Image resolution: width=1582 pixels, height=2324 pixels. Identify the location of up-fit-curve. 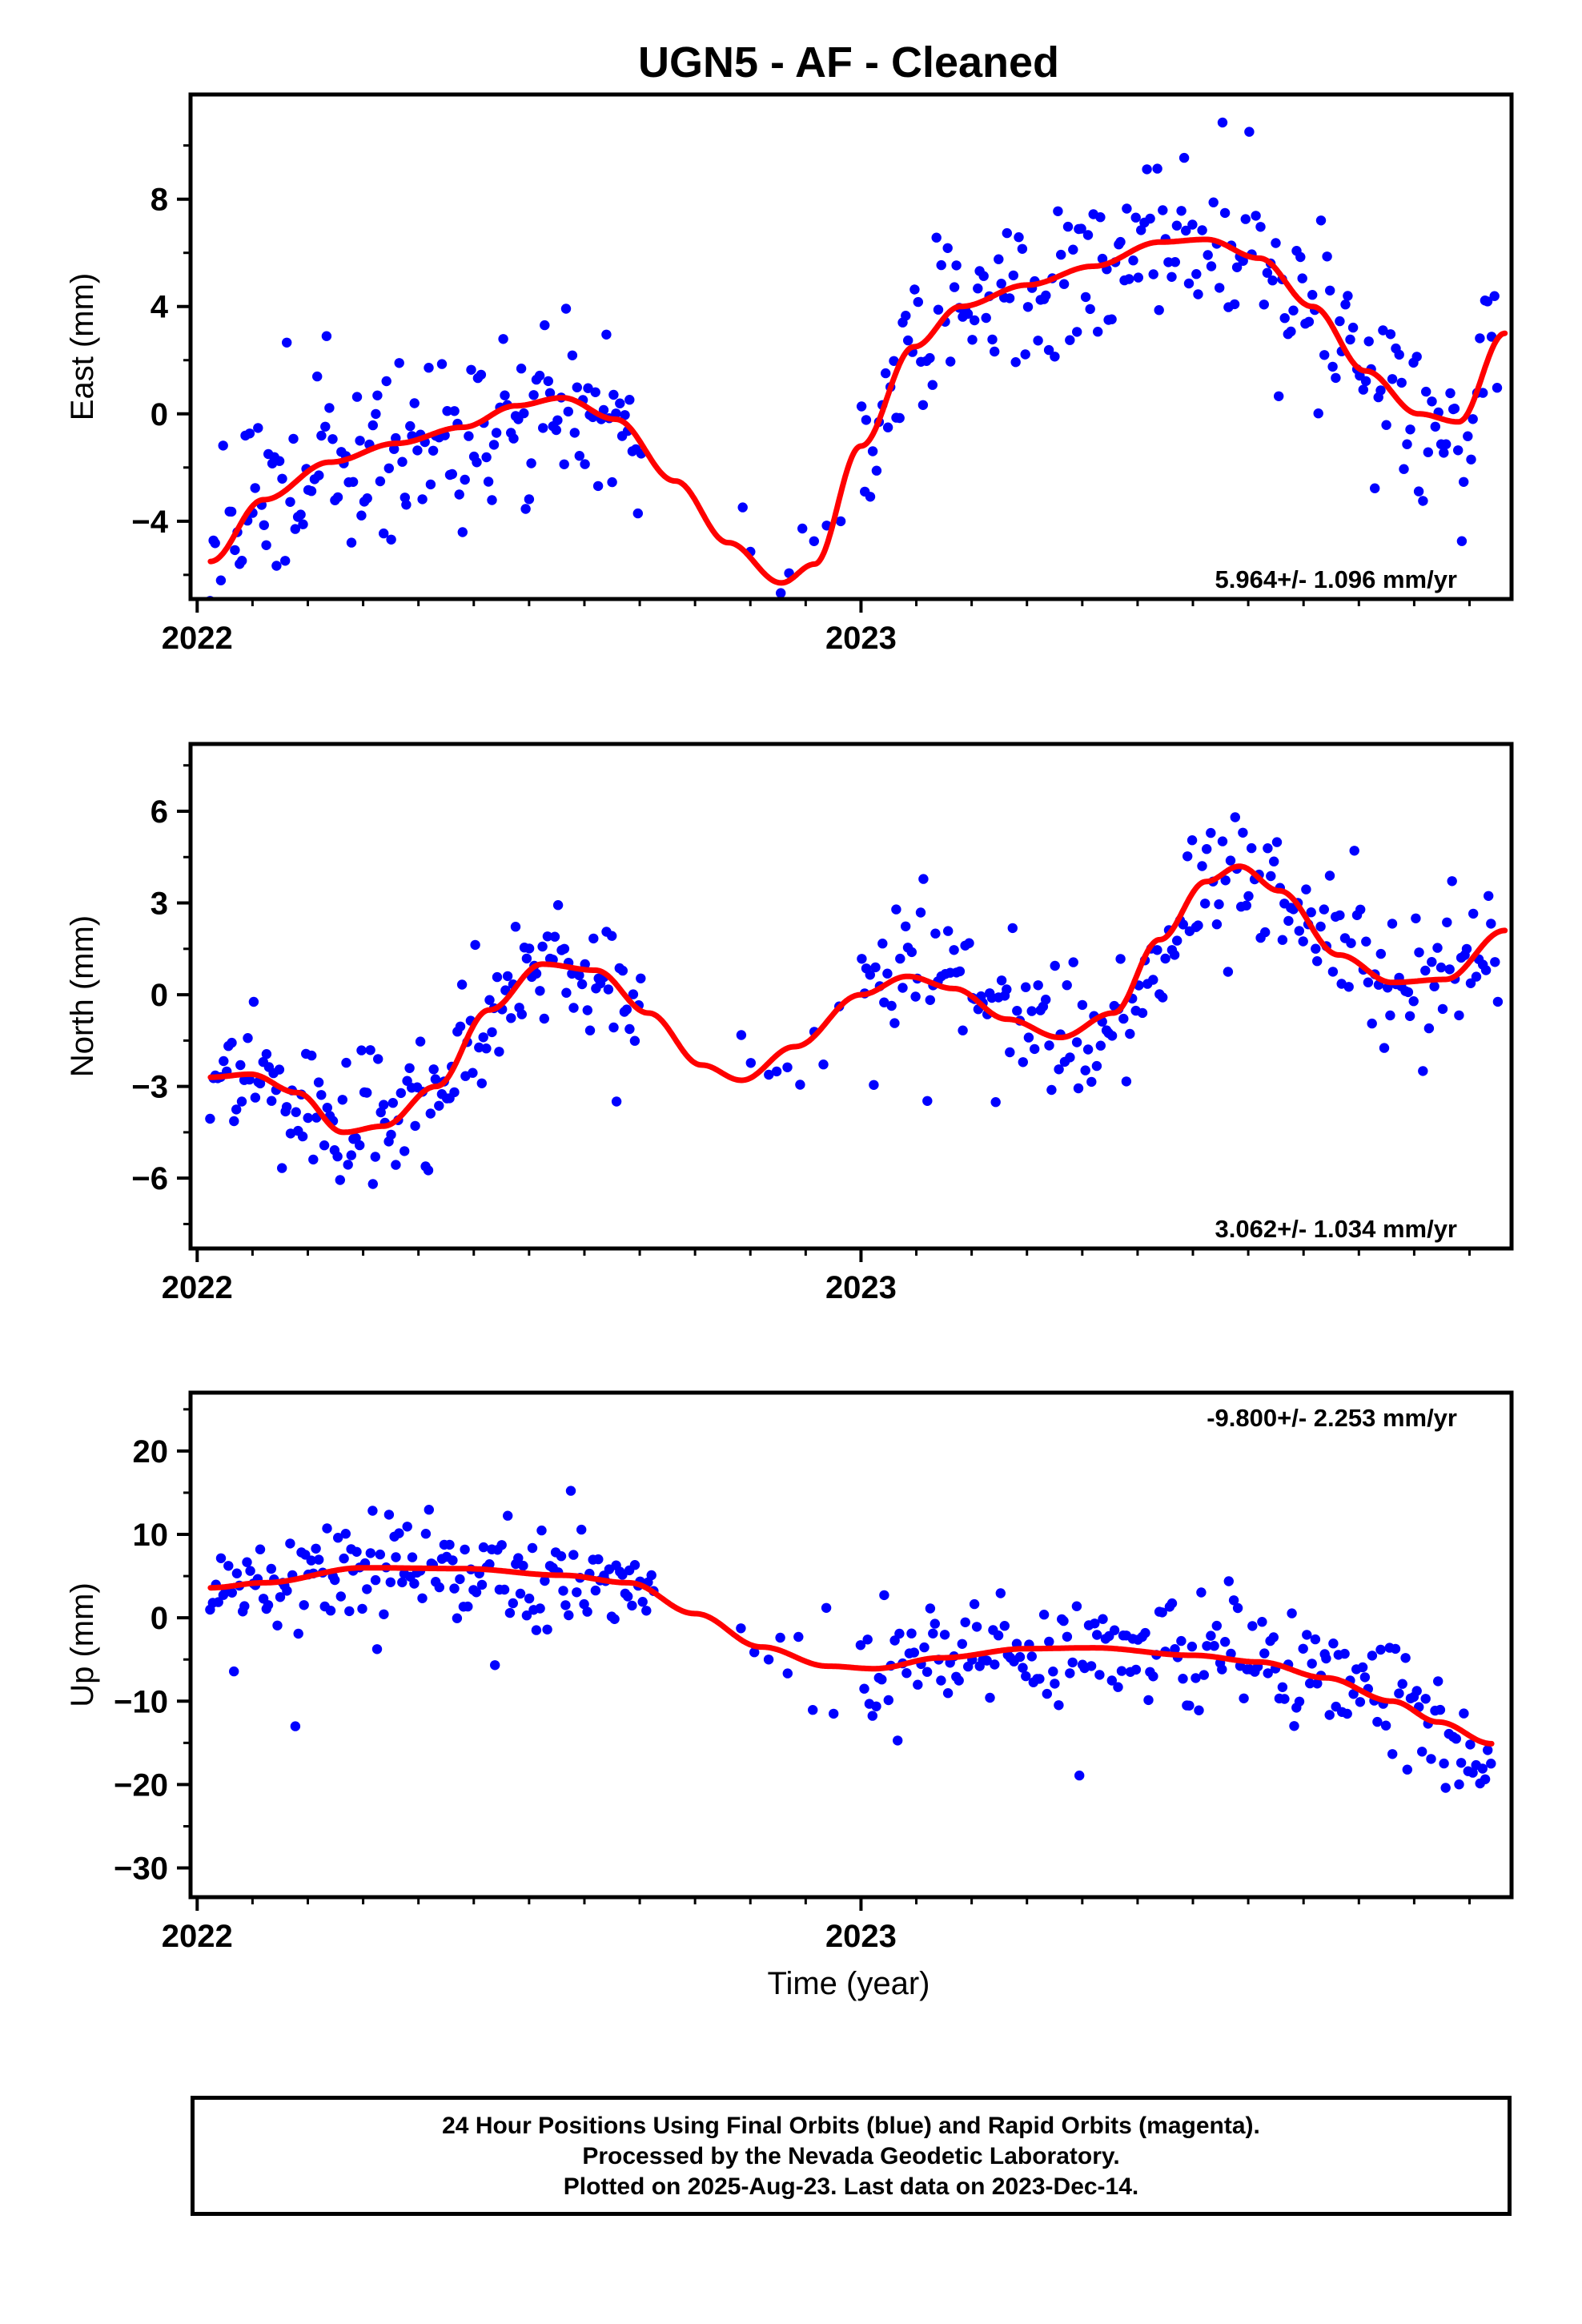
(851, 1656).